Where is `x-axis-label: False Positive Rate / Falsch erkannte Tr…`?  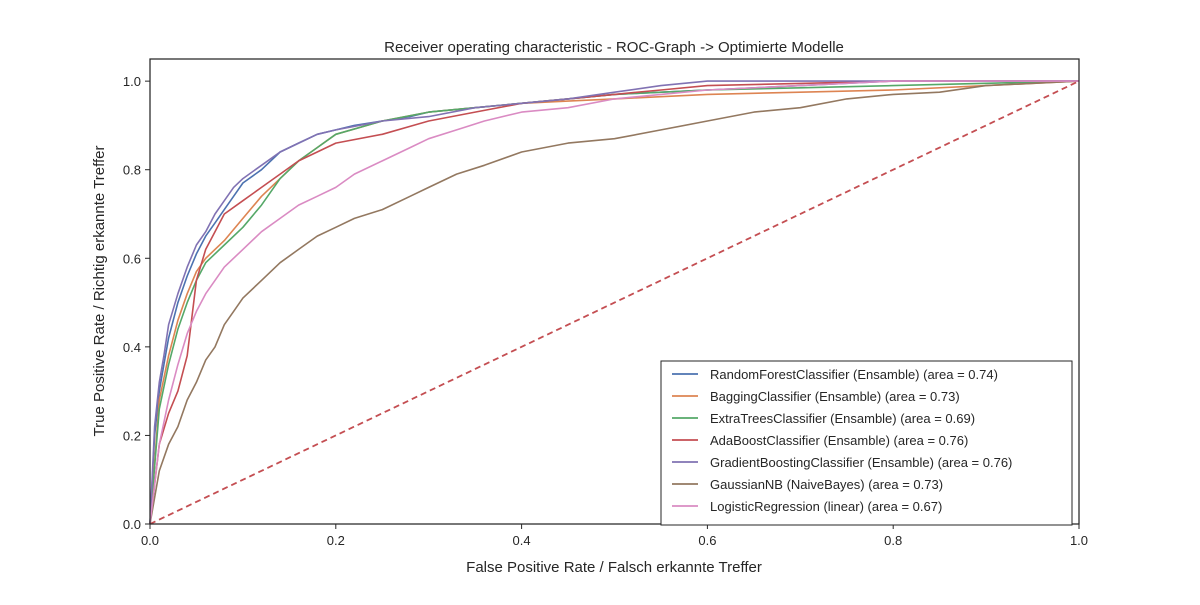
x-axis-label: False Positive Rate / Falsch erkannte Tr… is located at coordinates (614, 567).